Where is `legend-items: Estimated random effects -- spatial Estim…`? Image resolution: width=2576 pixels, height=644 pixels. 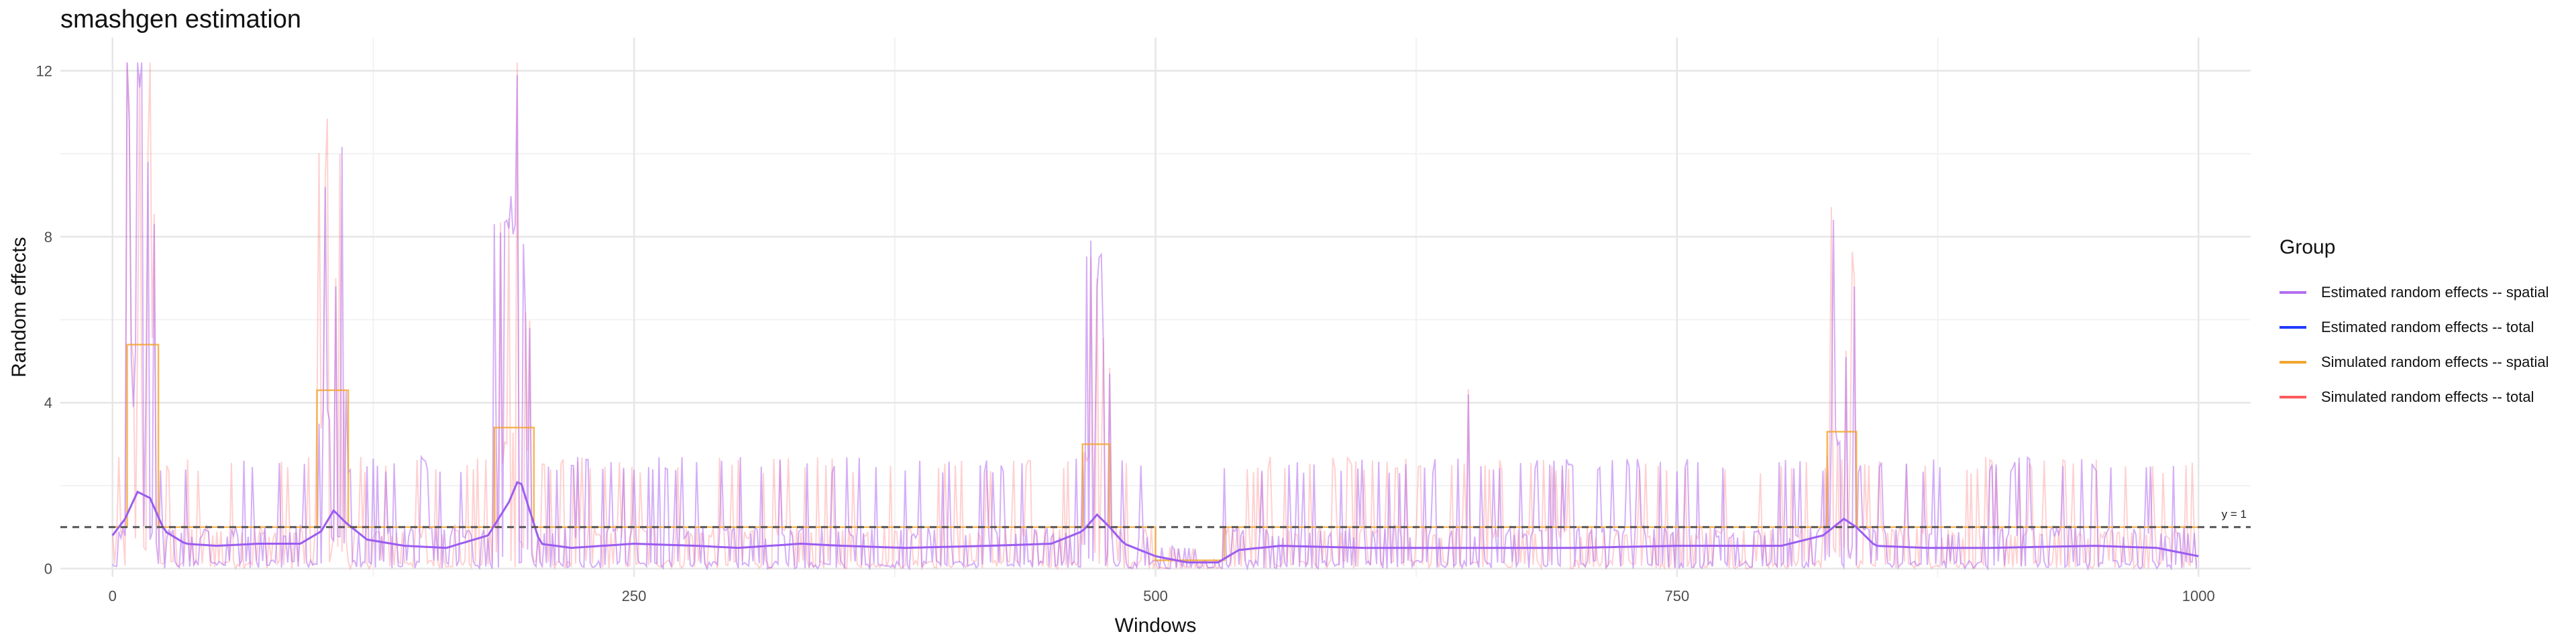
legend-items: Estimated random effects -- spatial Estim… is located at coordinates (2414, 345).